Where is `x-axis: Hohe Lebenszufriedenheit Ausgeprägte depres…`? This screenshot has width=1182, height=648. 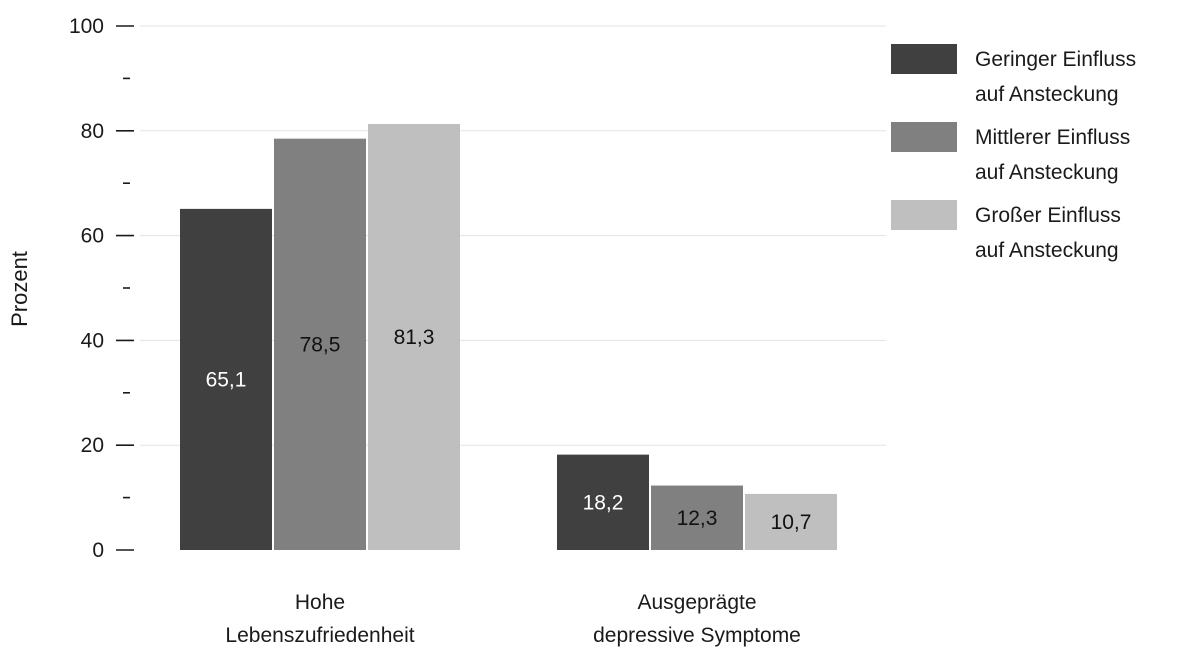
x-axis: Hohe Lebenszufriedenheit Ausgeprägte depres… is located at coordinates (512, 619).